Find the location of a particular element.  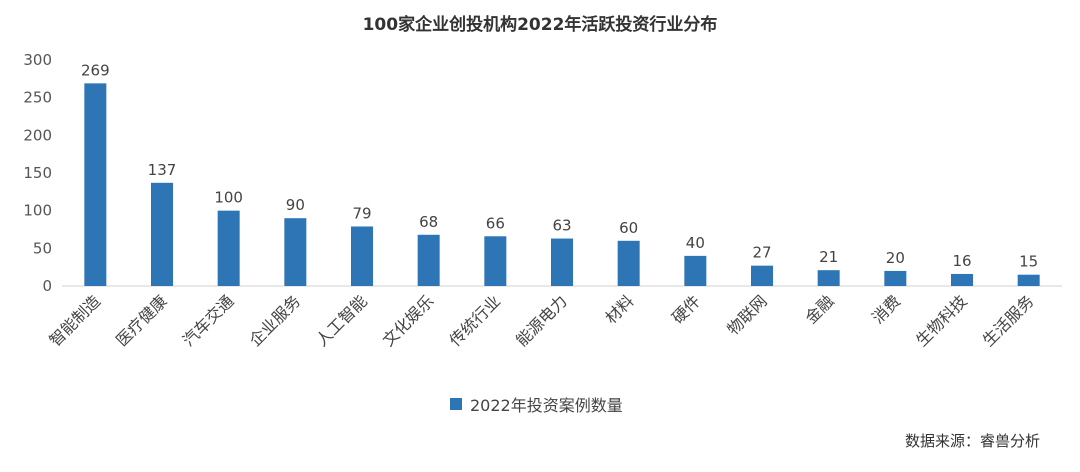

data-label: 16 is located at coordinates (961, 261).